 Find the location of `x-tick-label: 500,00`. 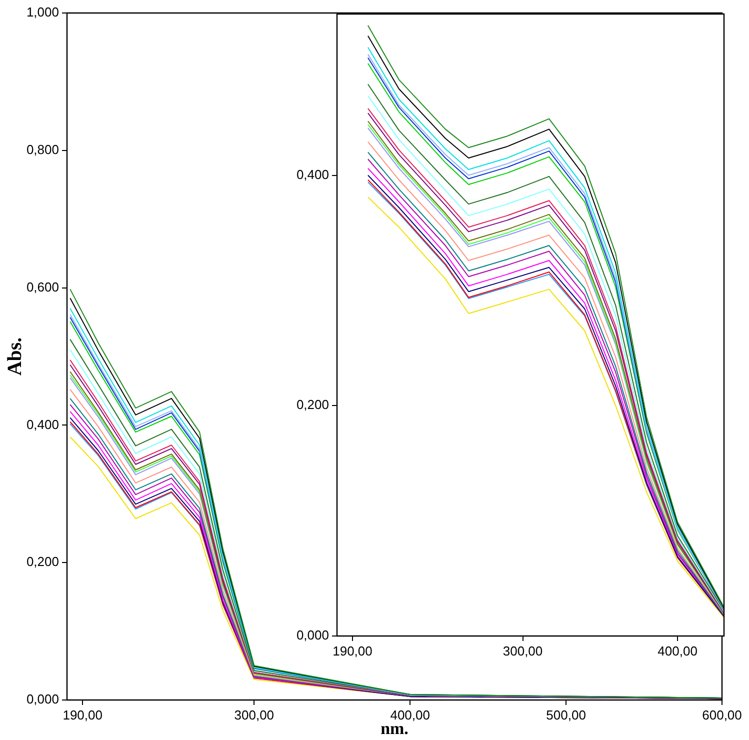

x-tick-label: 500,00 is located at coordinates (566, 714).